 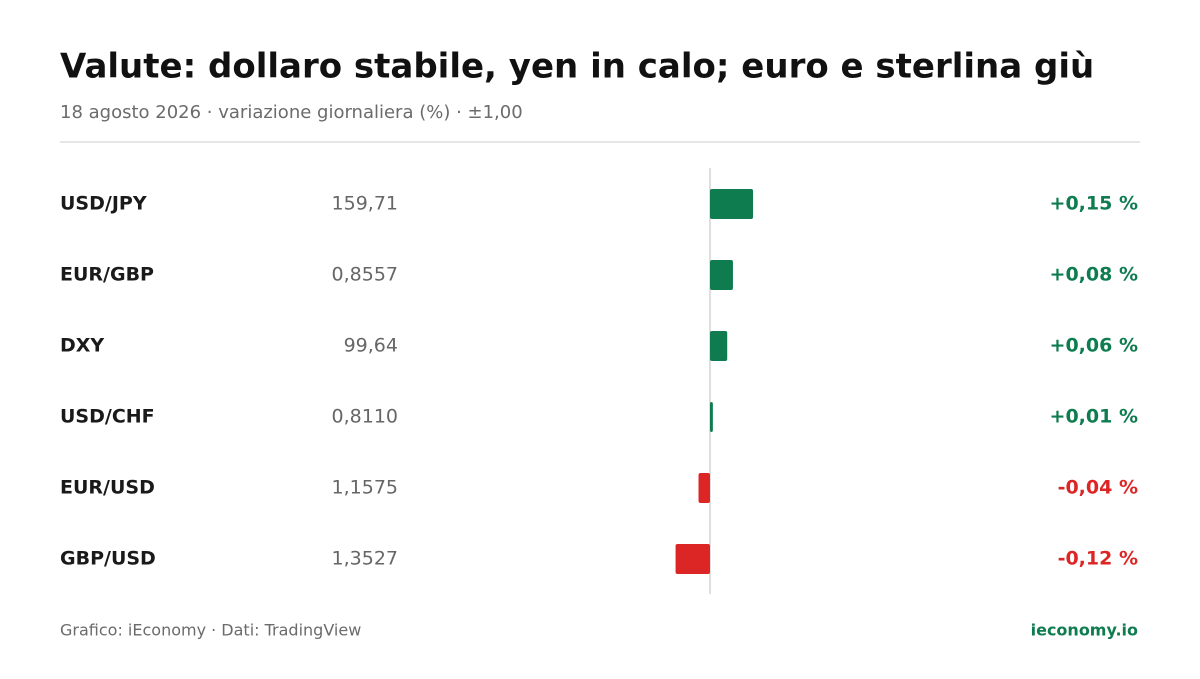 What do you see at coordinates (1094, 275) in the screenshot?
I see `value-label: +0,08 %` at bounding box center [1094, 275].